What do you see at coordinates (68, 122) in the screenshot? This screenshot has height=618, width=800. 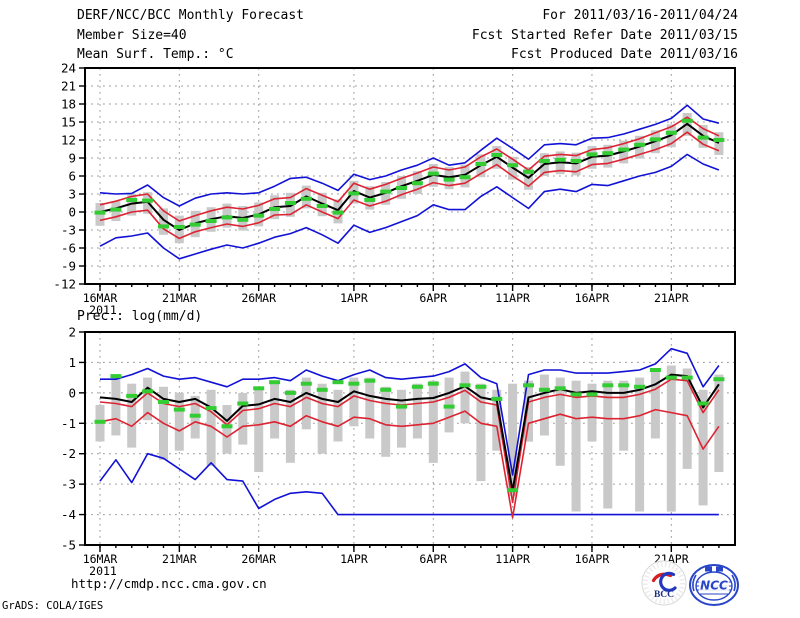 I see `svg-text: 15` at bounding box center [68, 122].